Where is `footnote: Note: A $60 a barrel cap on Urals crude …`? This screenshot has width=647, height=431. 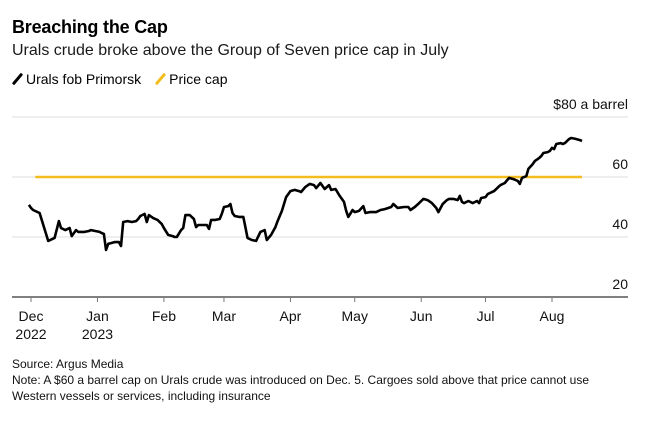
footnote: Note: A $60 a barrel cap on Urals crude … is located at coordinates (301, 388).